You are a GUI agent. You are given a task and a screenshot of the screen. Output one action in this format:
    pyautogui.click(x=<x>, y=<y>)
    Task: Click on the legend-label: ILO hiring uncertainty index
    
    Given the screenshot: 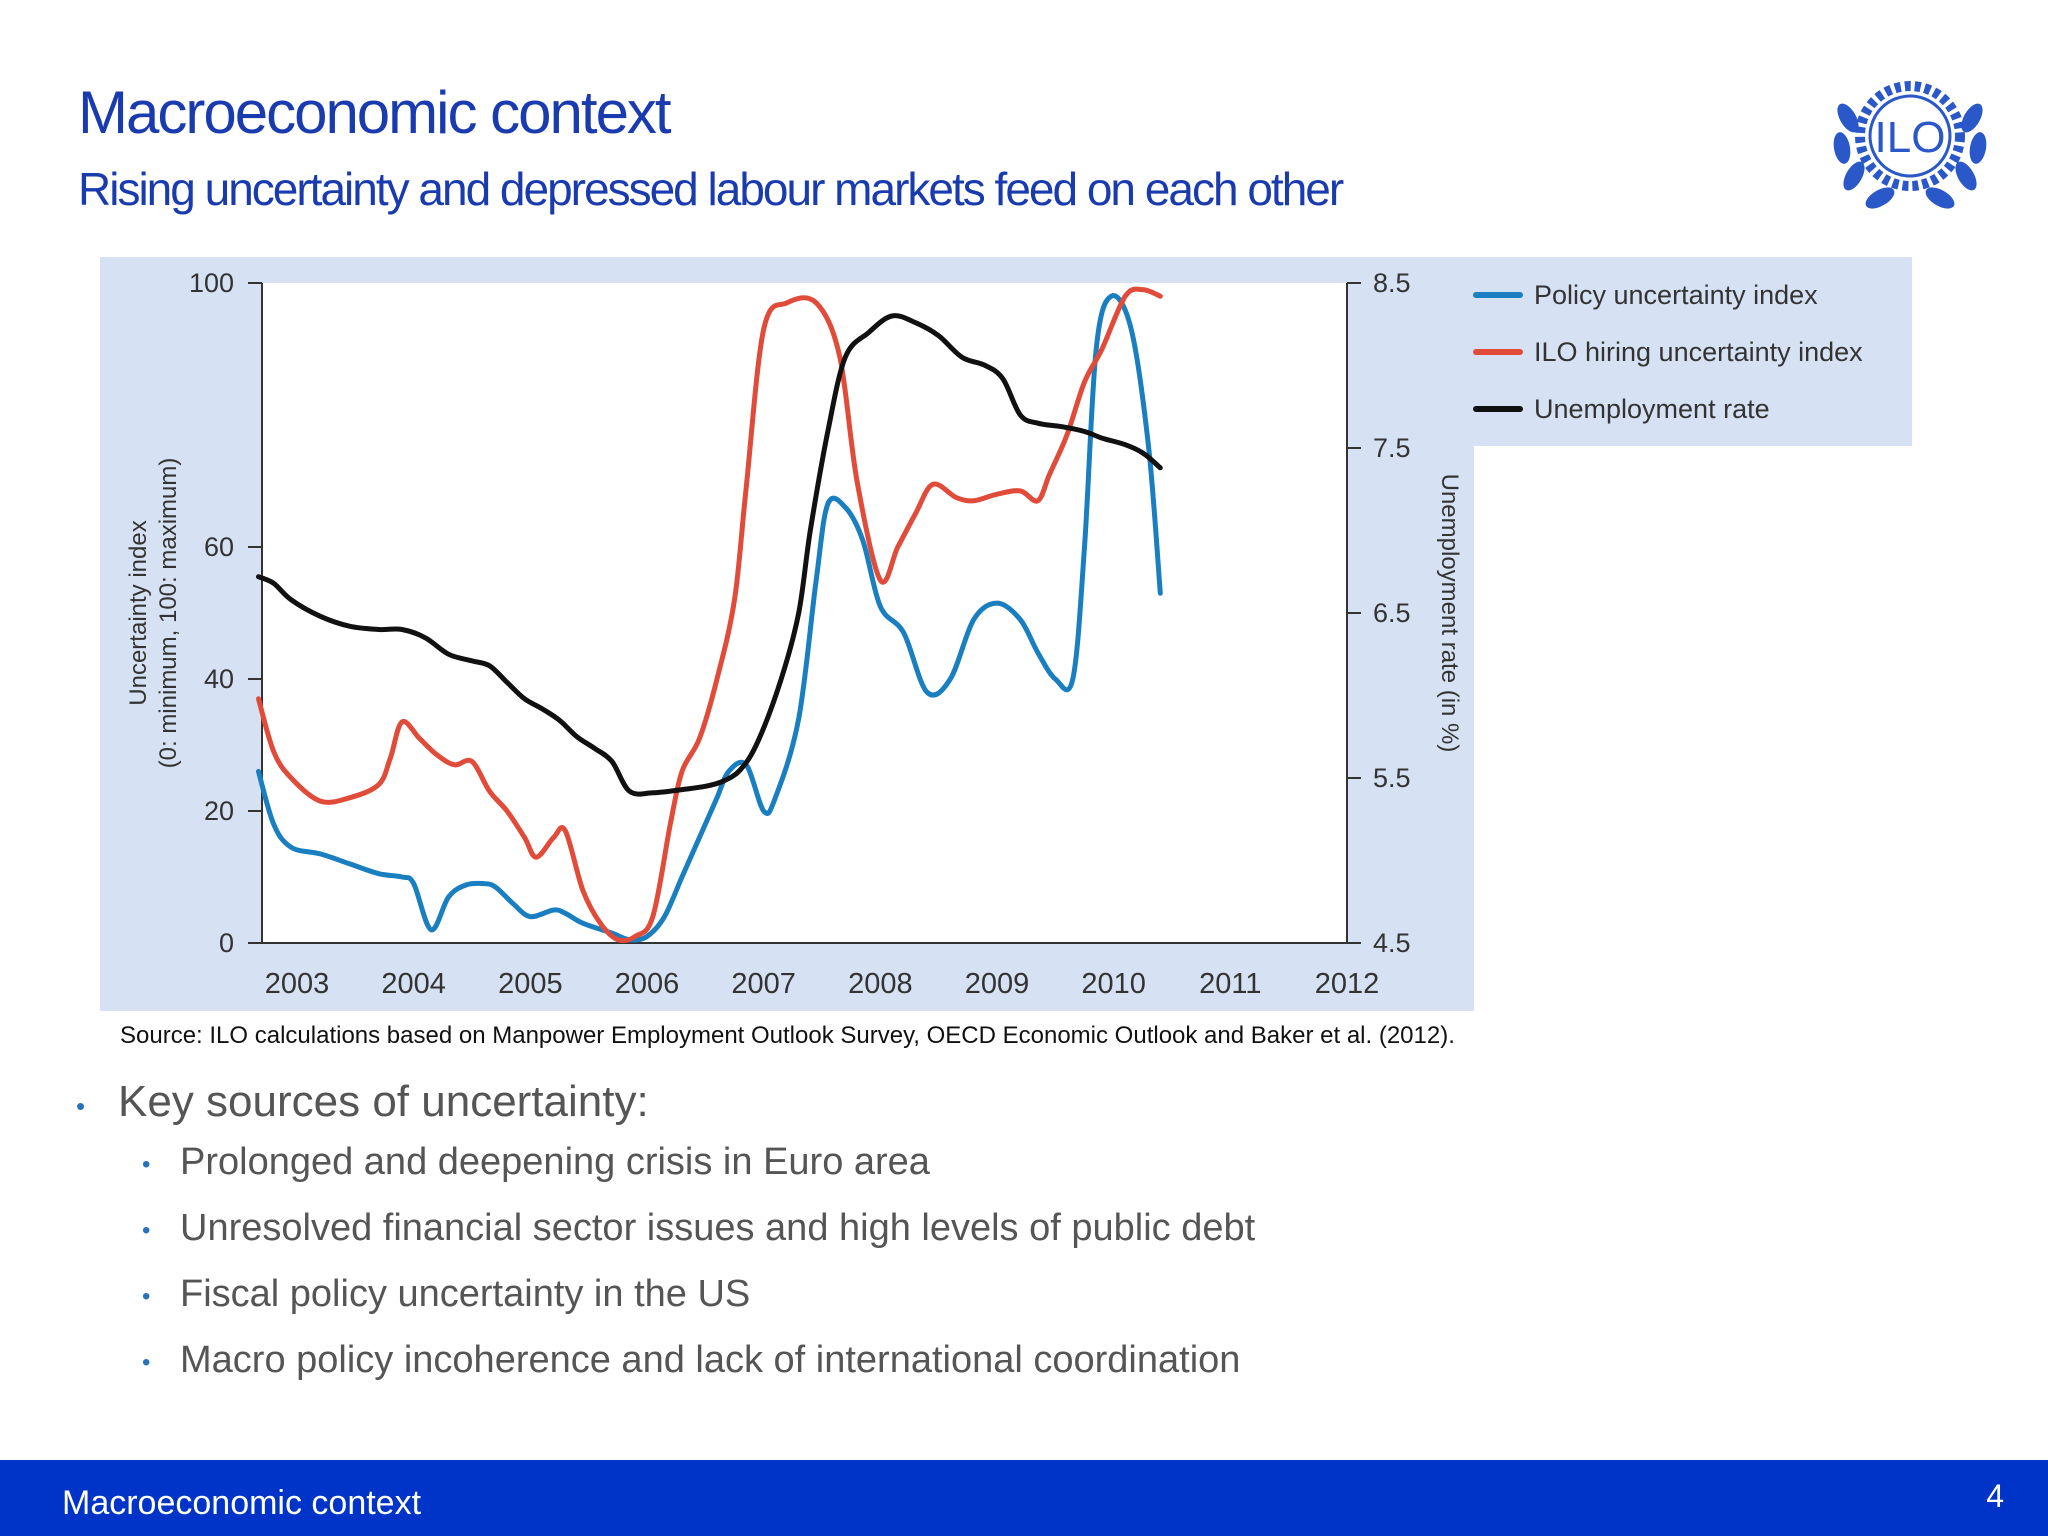 What is the action you would take?
    pyautogui.click(x=1698, y=352)
    